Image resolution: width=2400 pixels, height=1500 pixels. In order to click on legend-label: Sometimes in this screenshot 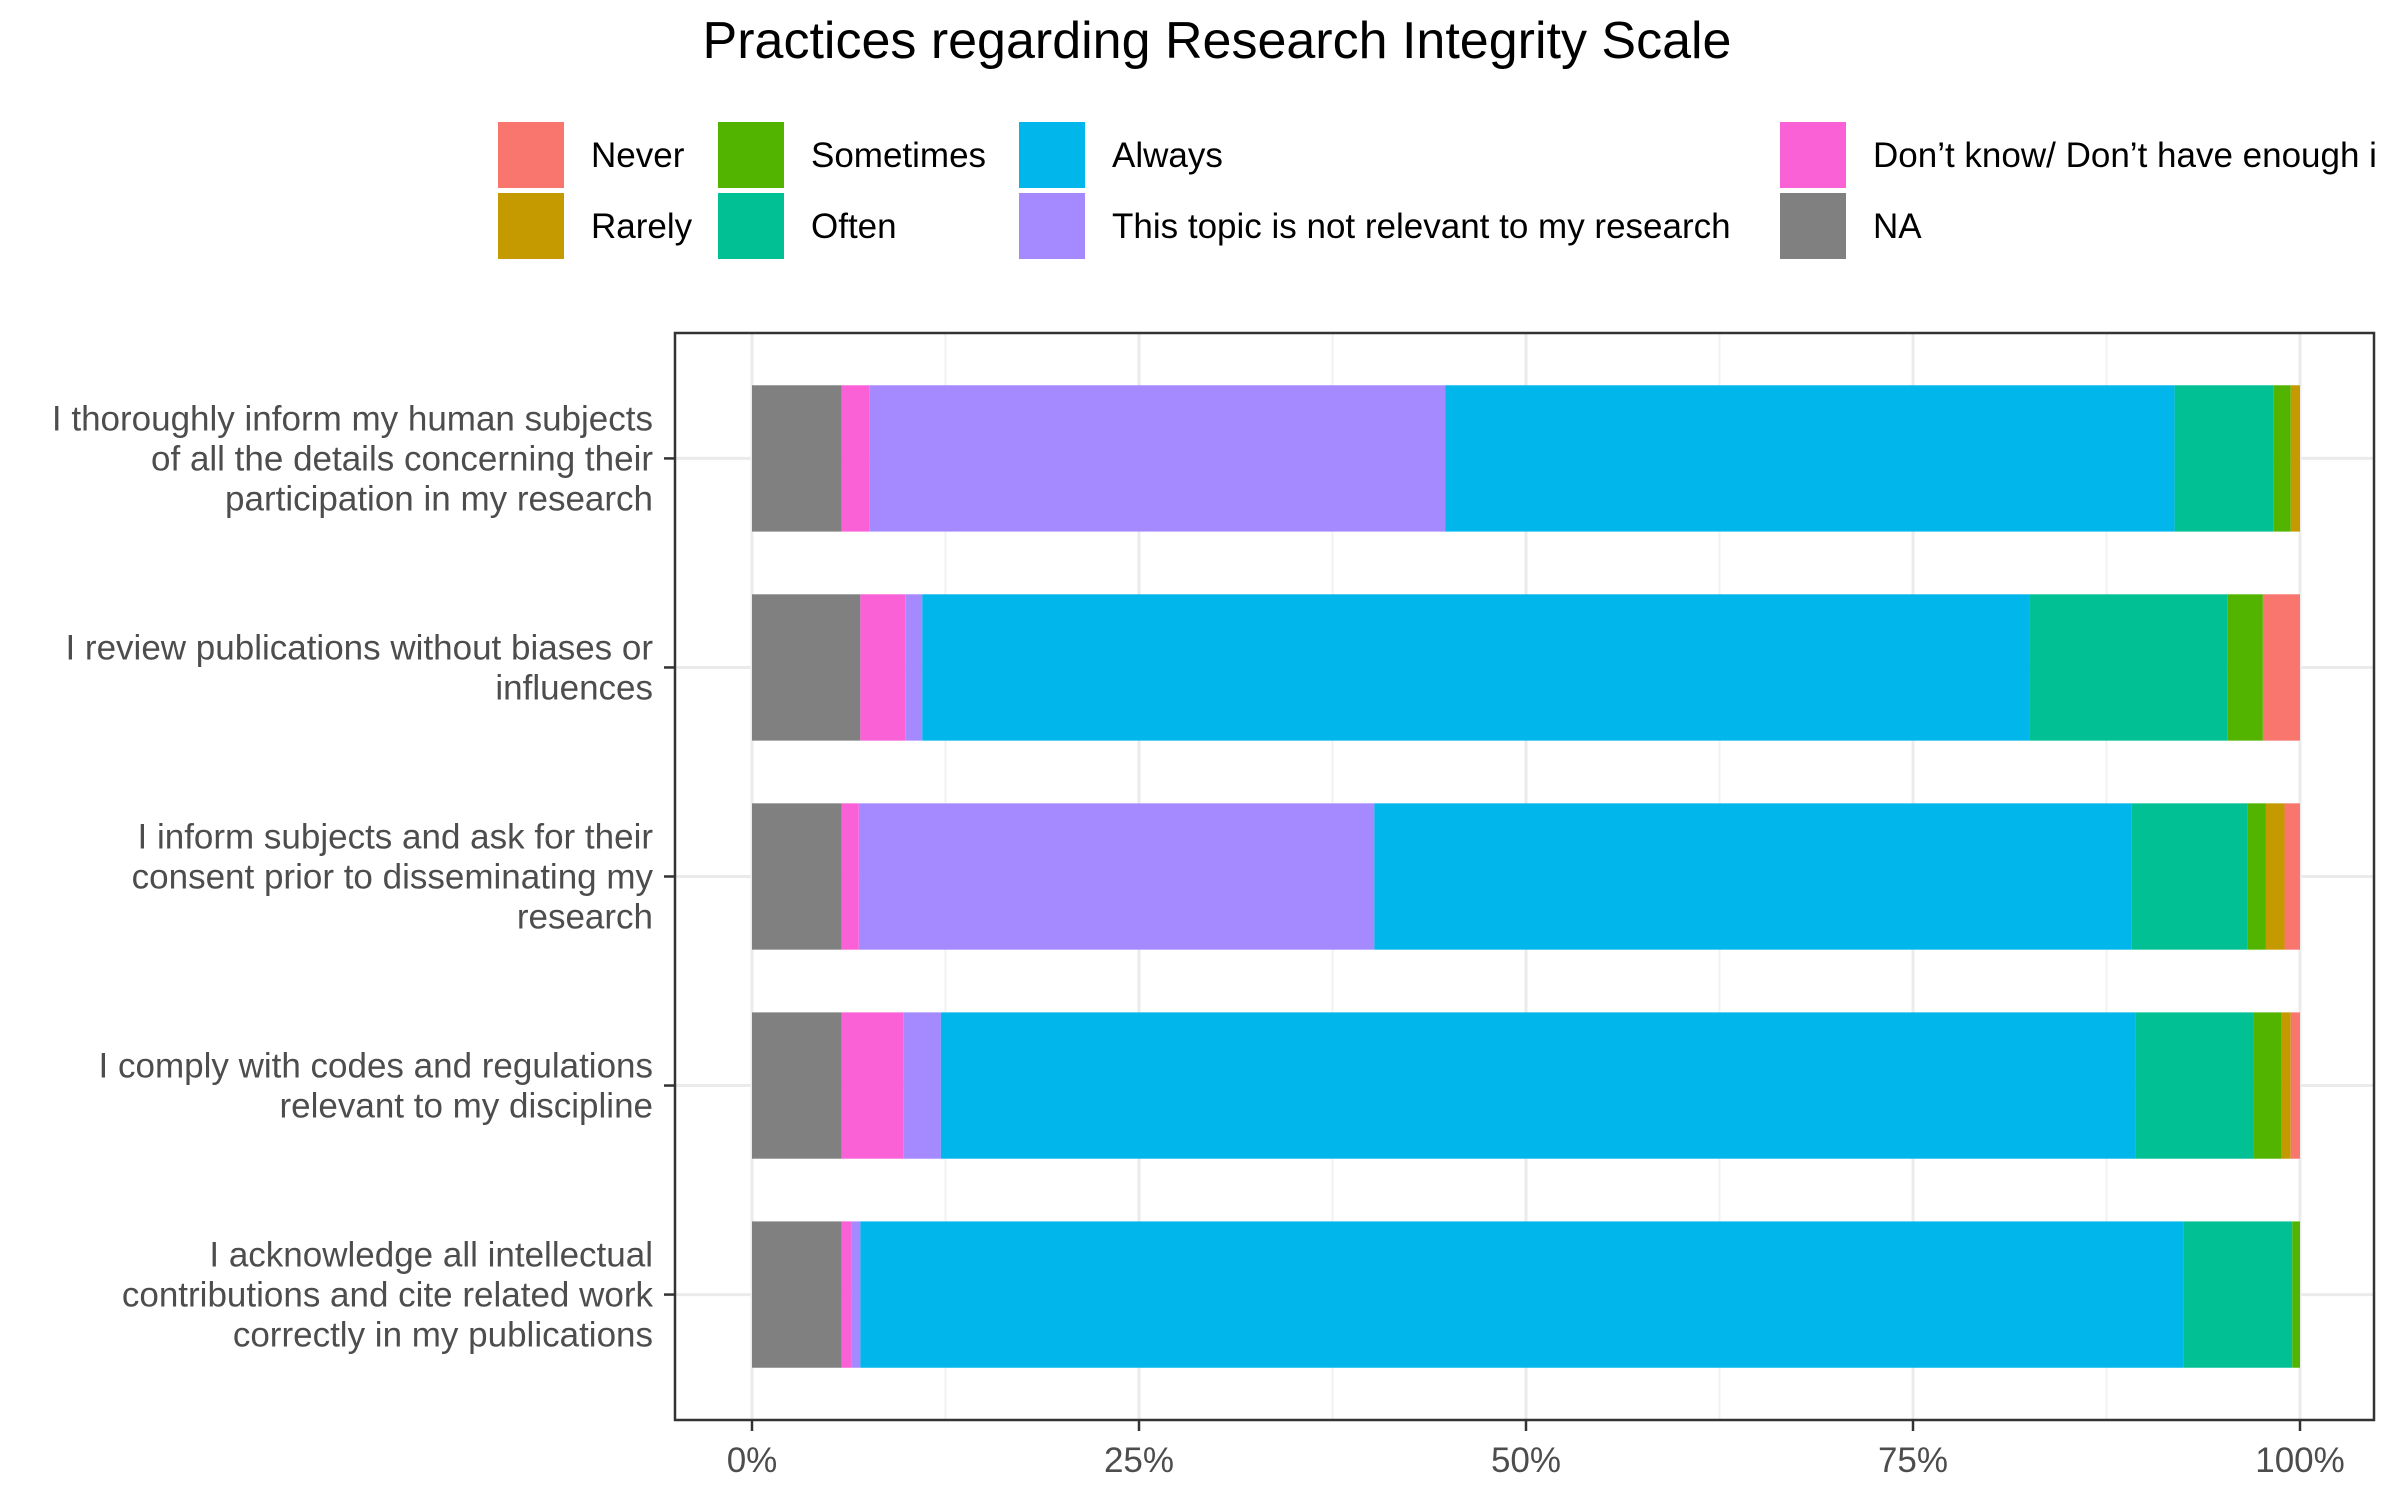, I will do `click(898, 155)`.